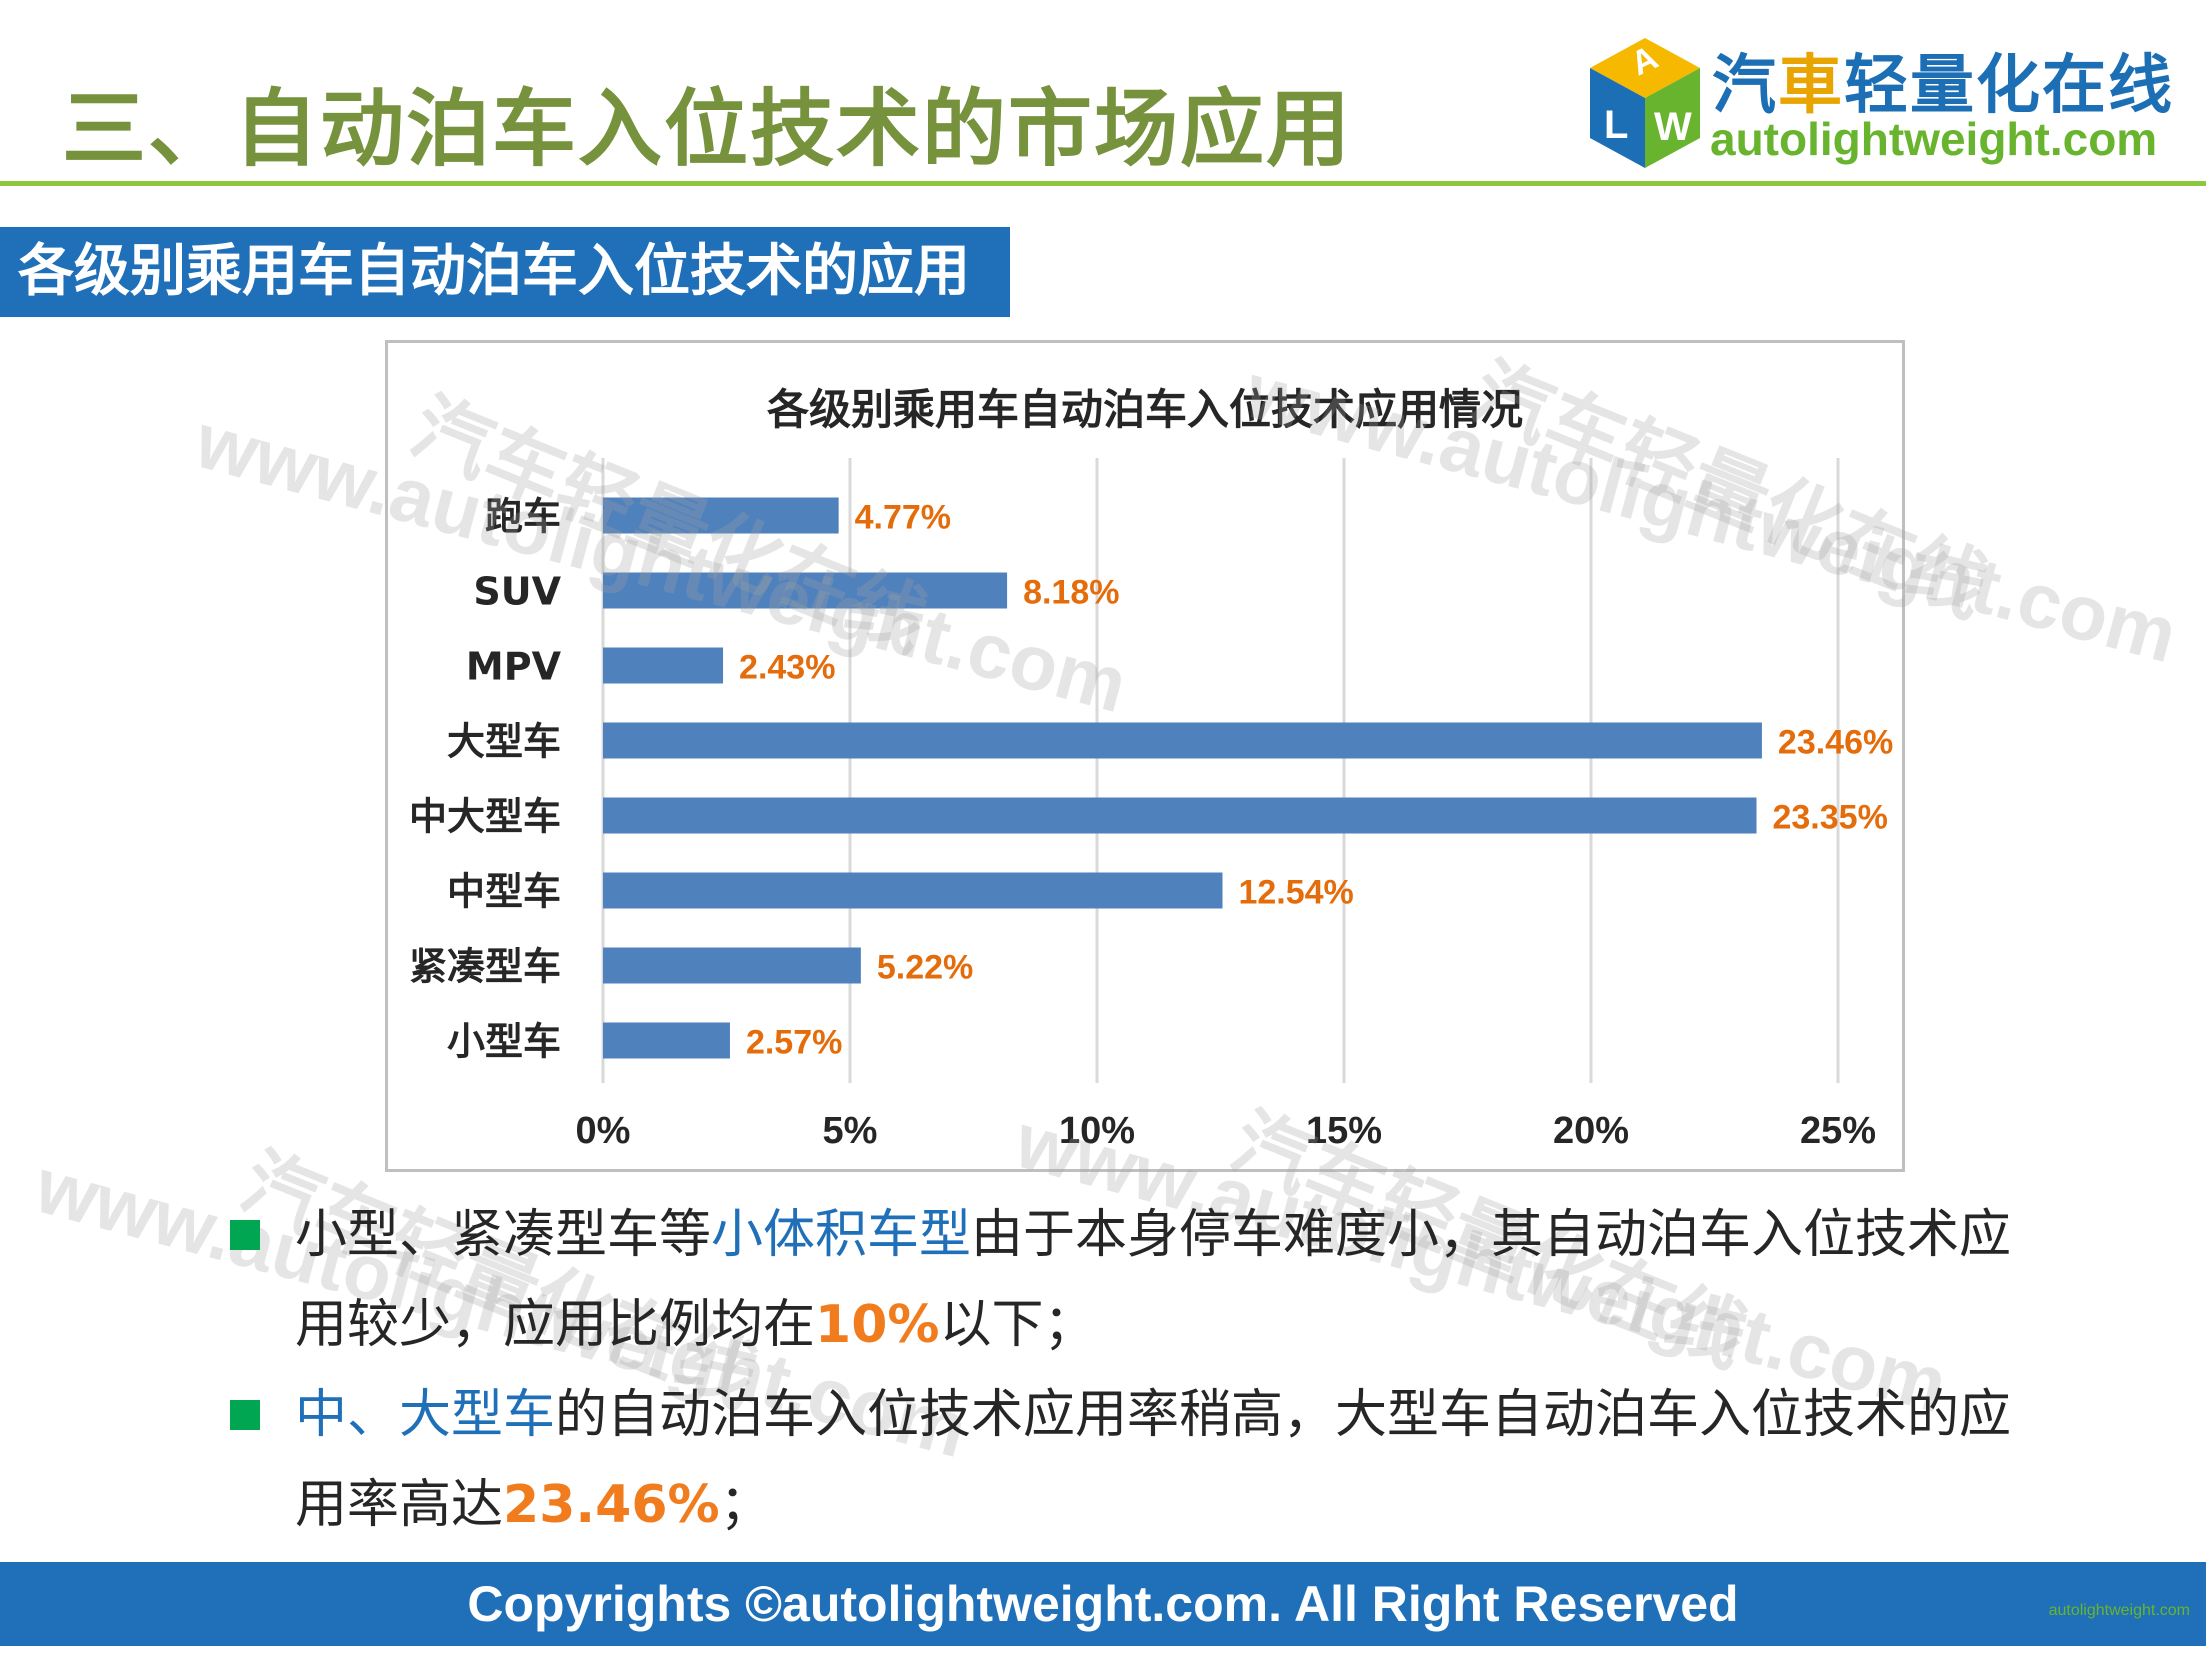 Image resolution: width=2206 pixels, height=1654 pixels. I want to click on data-label: 2.57%, so click(794, 1043).